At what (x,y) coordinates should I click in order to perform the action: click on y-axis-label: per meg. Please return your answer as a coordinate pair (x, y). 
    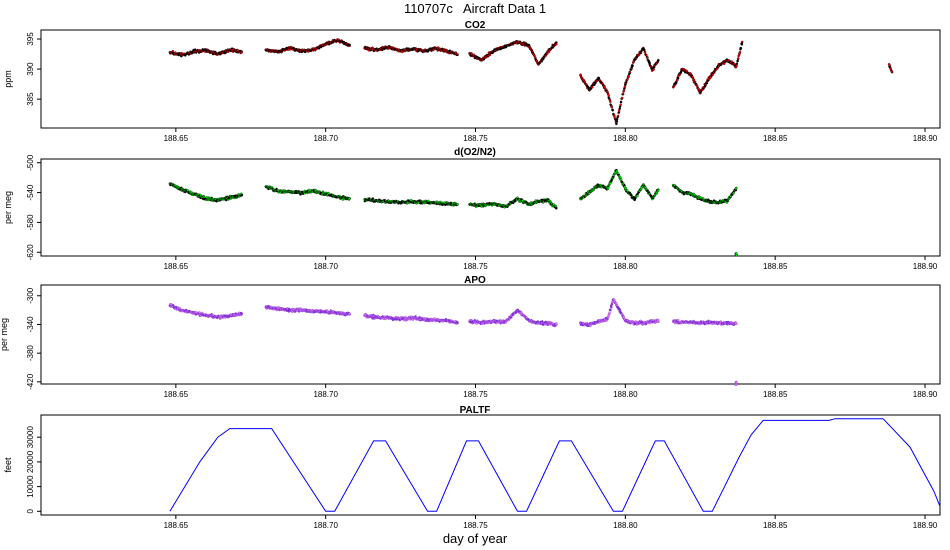
    Looking at the image, I should click on (8, 207).